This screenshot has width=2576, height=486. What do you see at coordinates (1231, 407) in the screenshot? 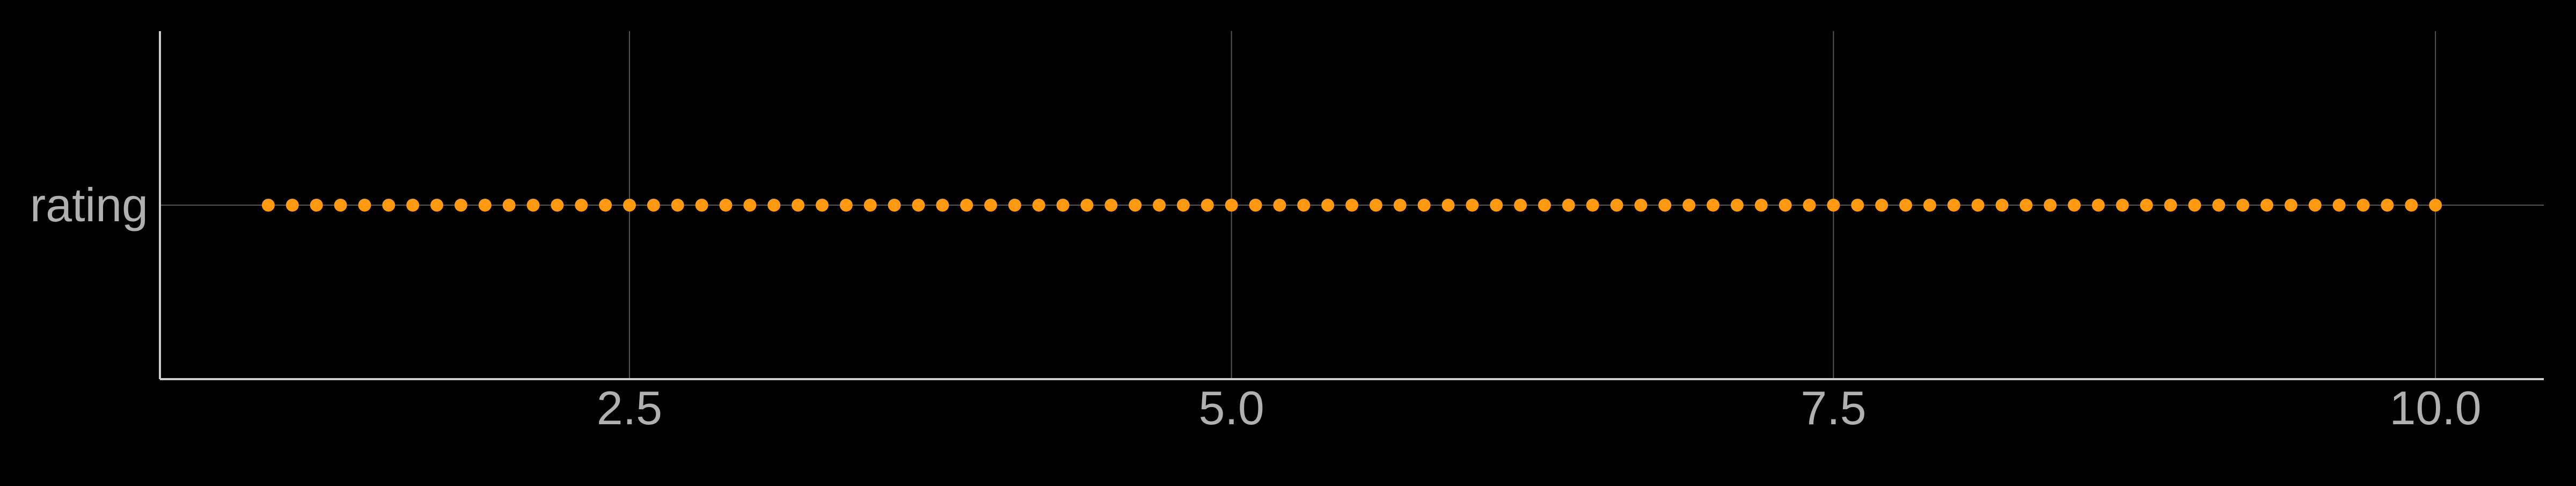
I see `x-tick-label: 5.0` at bounding box center [1231, 407].